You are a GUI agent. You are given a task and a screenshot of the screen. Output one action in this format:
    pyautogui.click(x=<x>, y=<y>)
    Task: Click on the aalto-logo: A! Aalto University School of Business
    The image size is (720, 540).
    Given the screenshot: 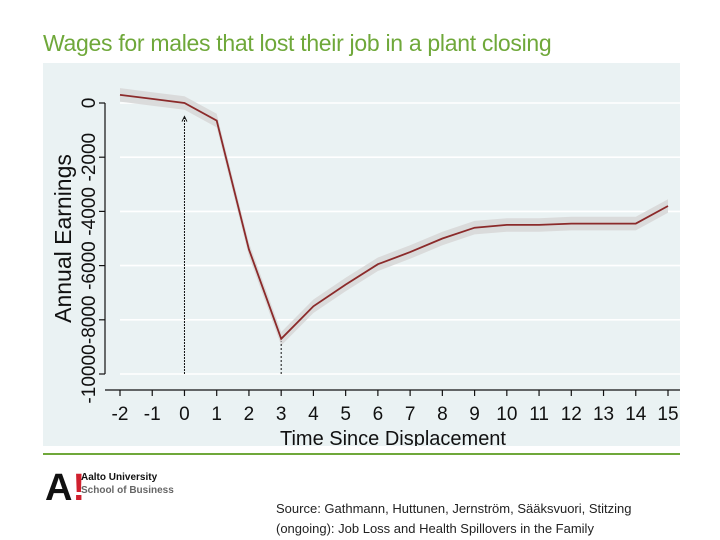 What is the action you would take?
    pyautogui.click(x=130, y=488)
    